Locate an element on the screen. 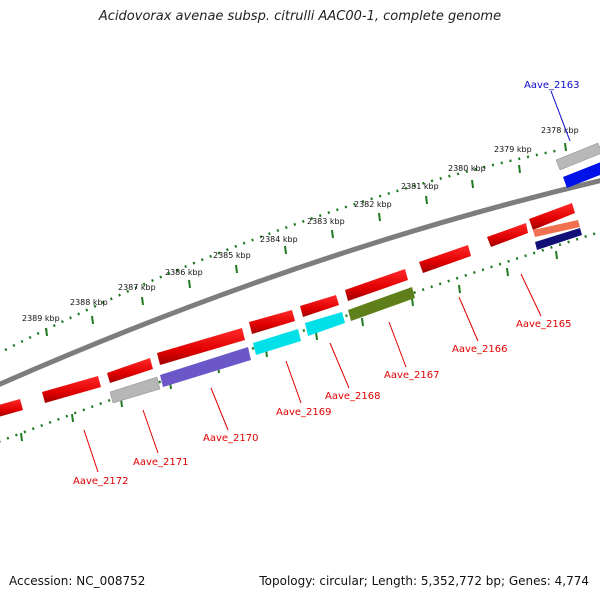  gene-label-aave-2166: Aave_2166 is located at coordinates (480, 349).